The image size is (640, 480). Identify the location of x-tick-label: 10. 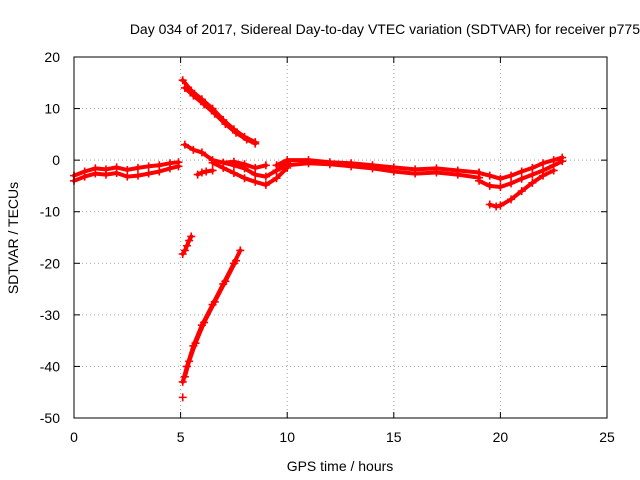
(287, 437).